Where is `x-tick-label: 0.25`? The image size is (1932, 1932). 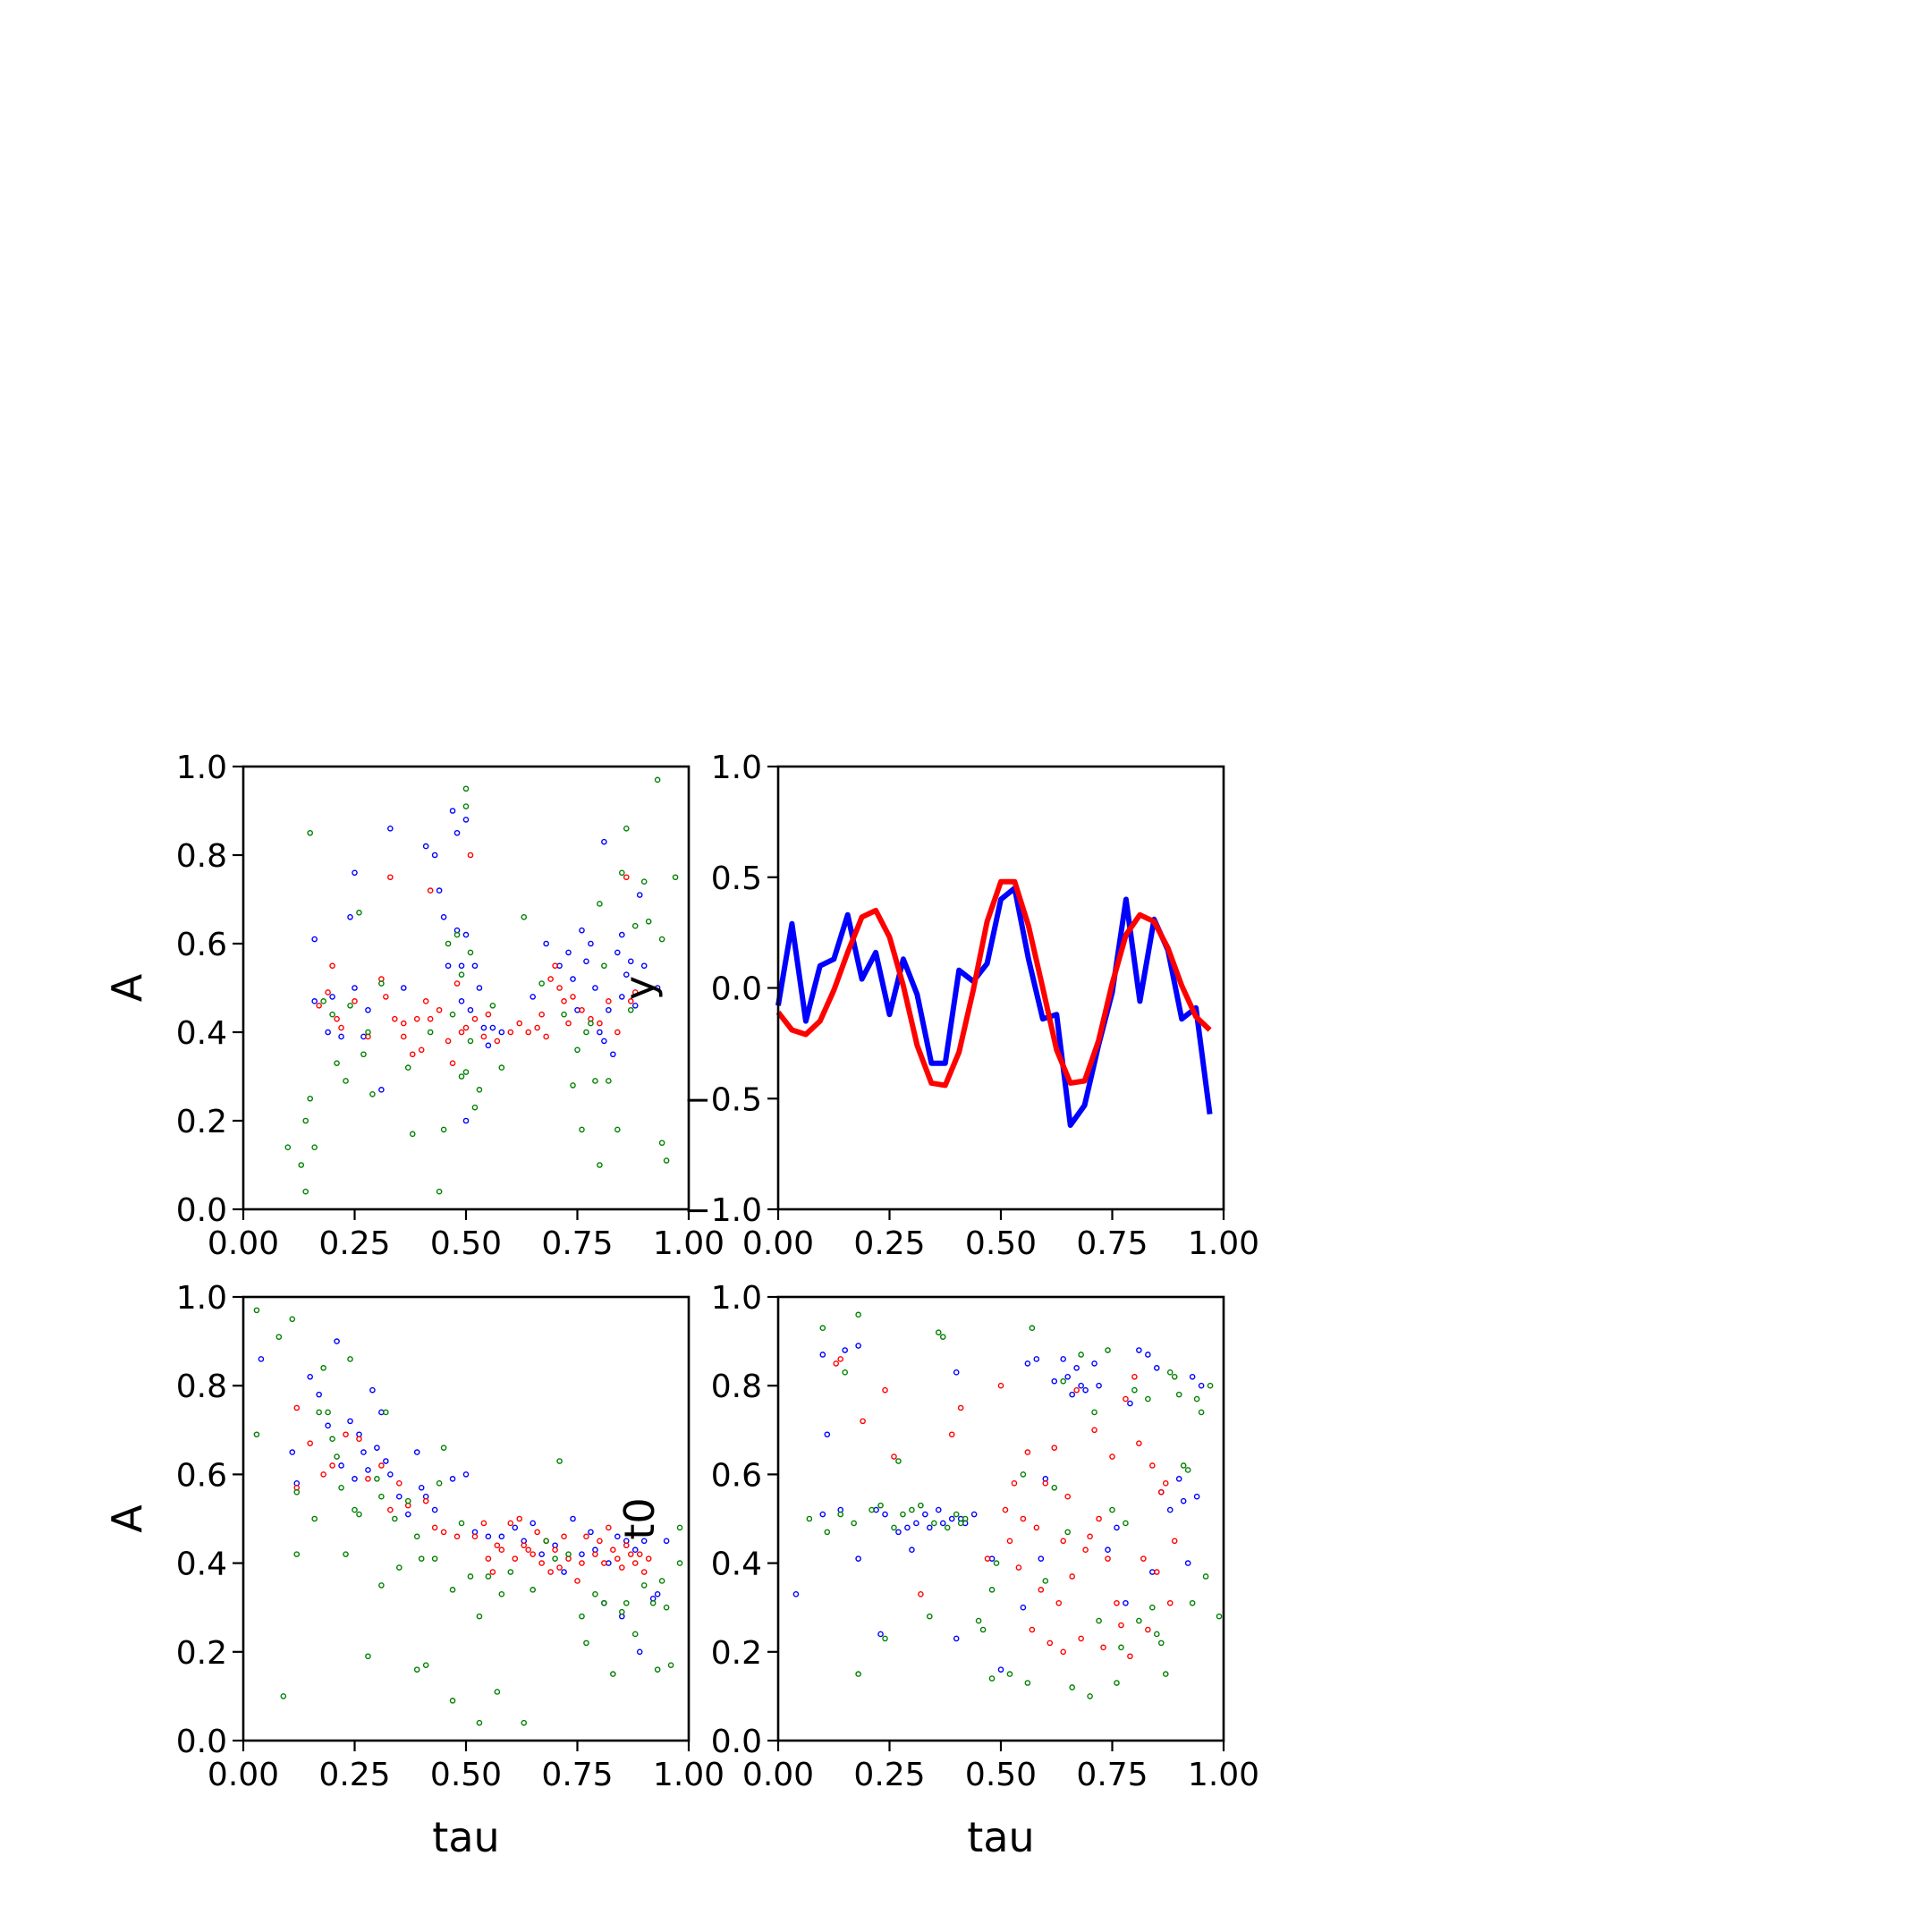 x-tick-label: 0.25 is located at coordinates (354, 1775).